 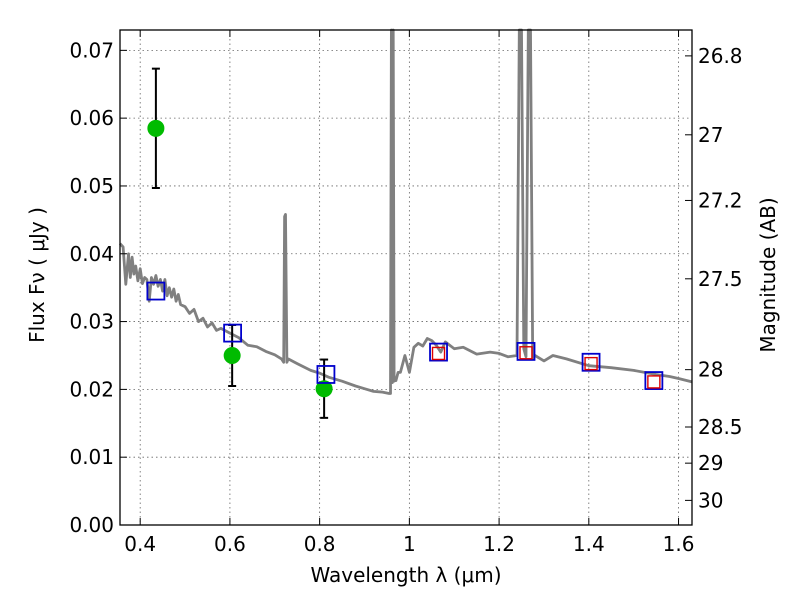 What do you see at coordinates (37, 275) in the screenshot?
I see `y-axis-label: Flux Fν ( μJy )` at bounding box center [37, 275].